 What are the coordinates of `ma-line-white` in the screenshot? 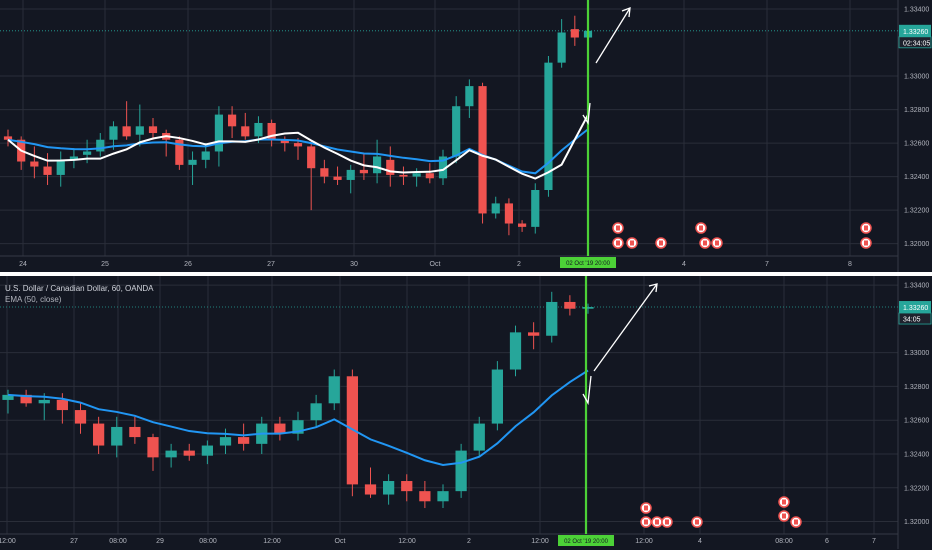 It's located at (298, 147).